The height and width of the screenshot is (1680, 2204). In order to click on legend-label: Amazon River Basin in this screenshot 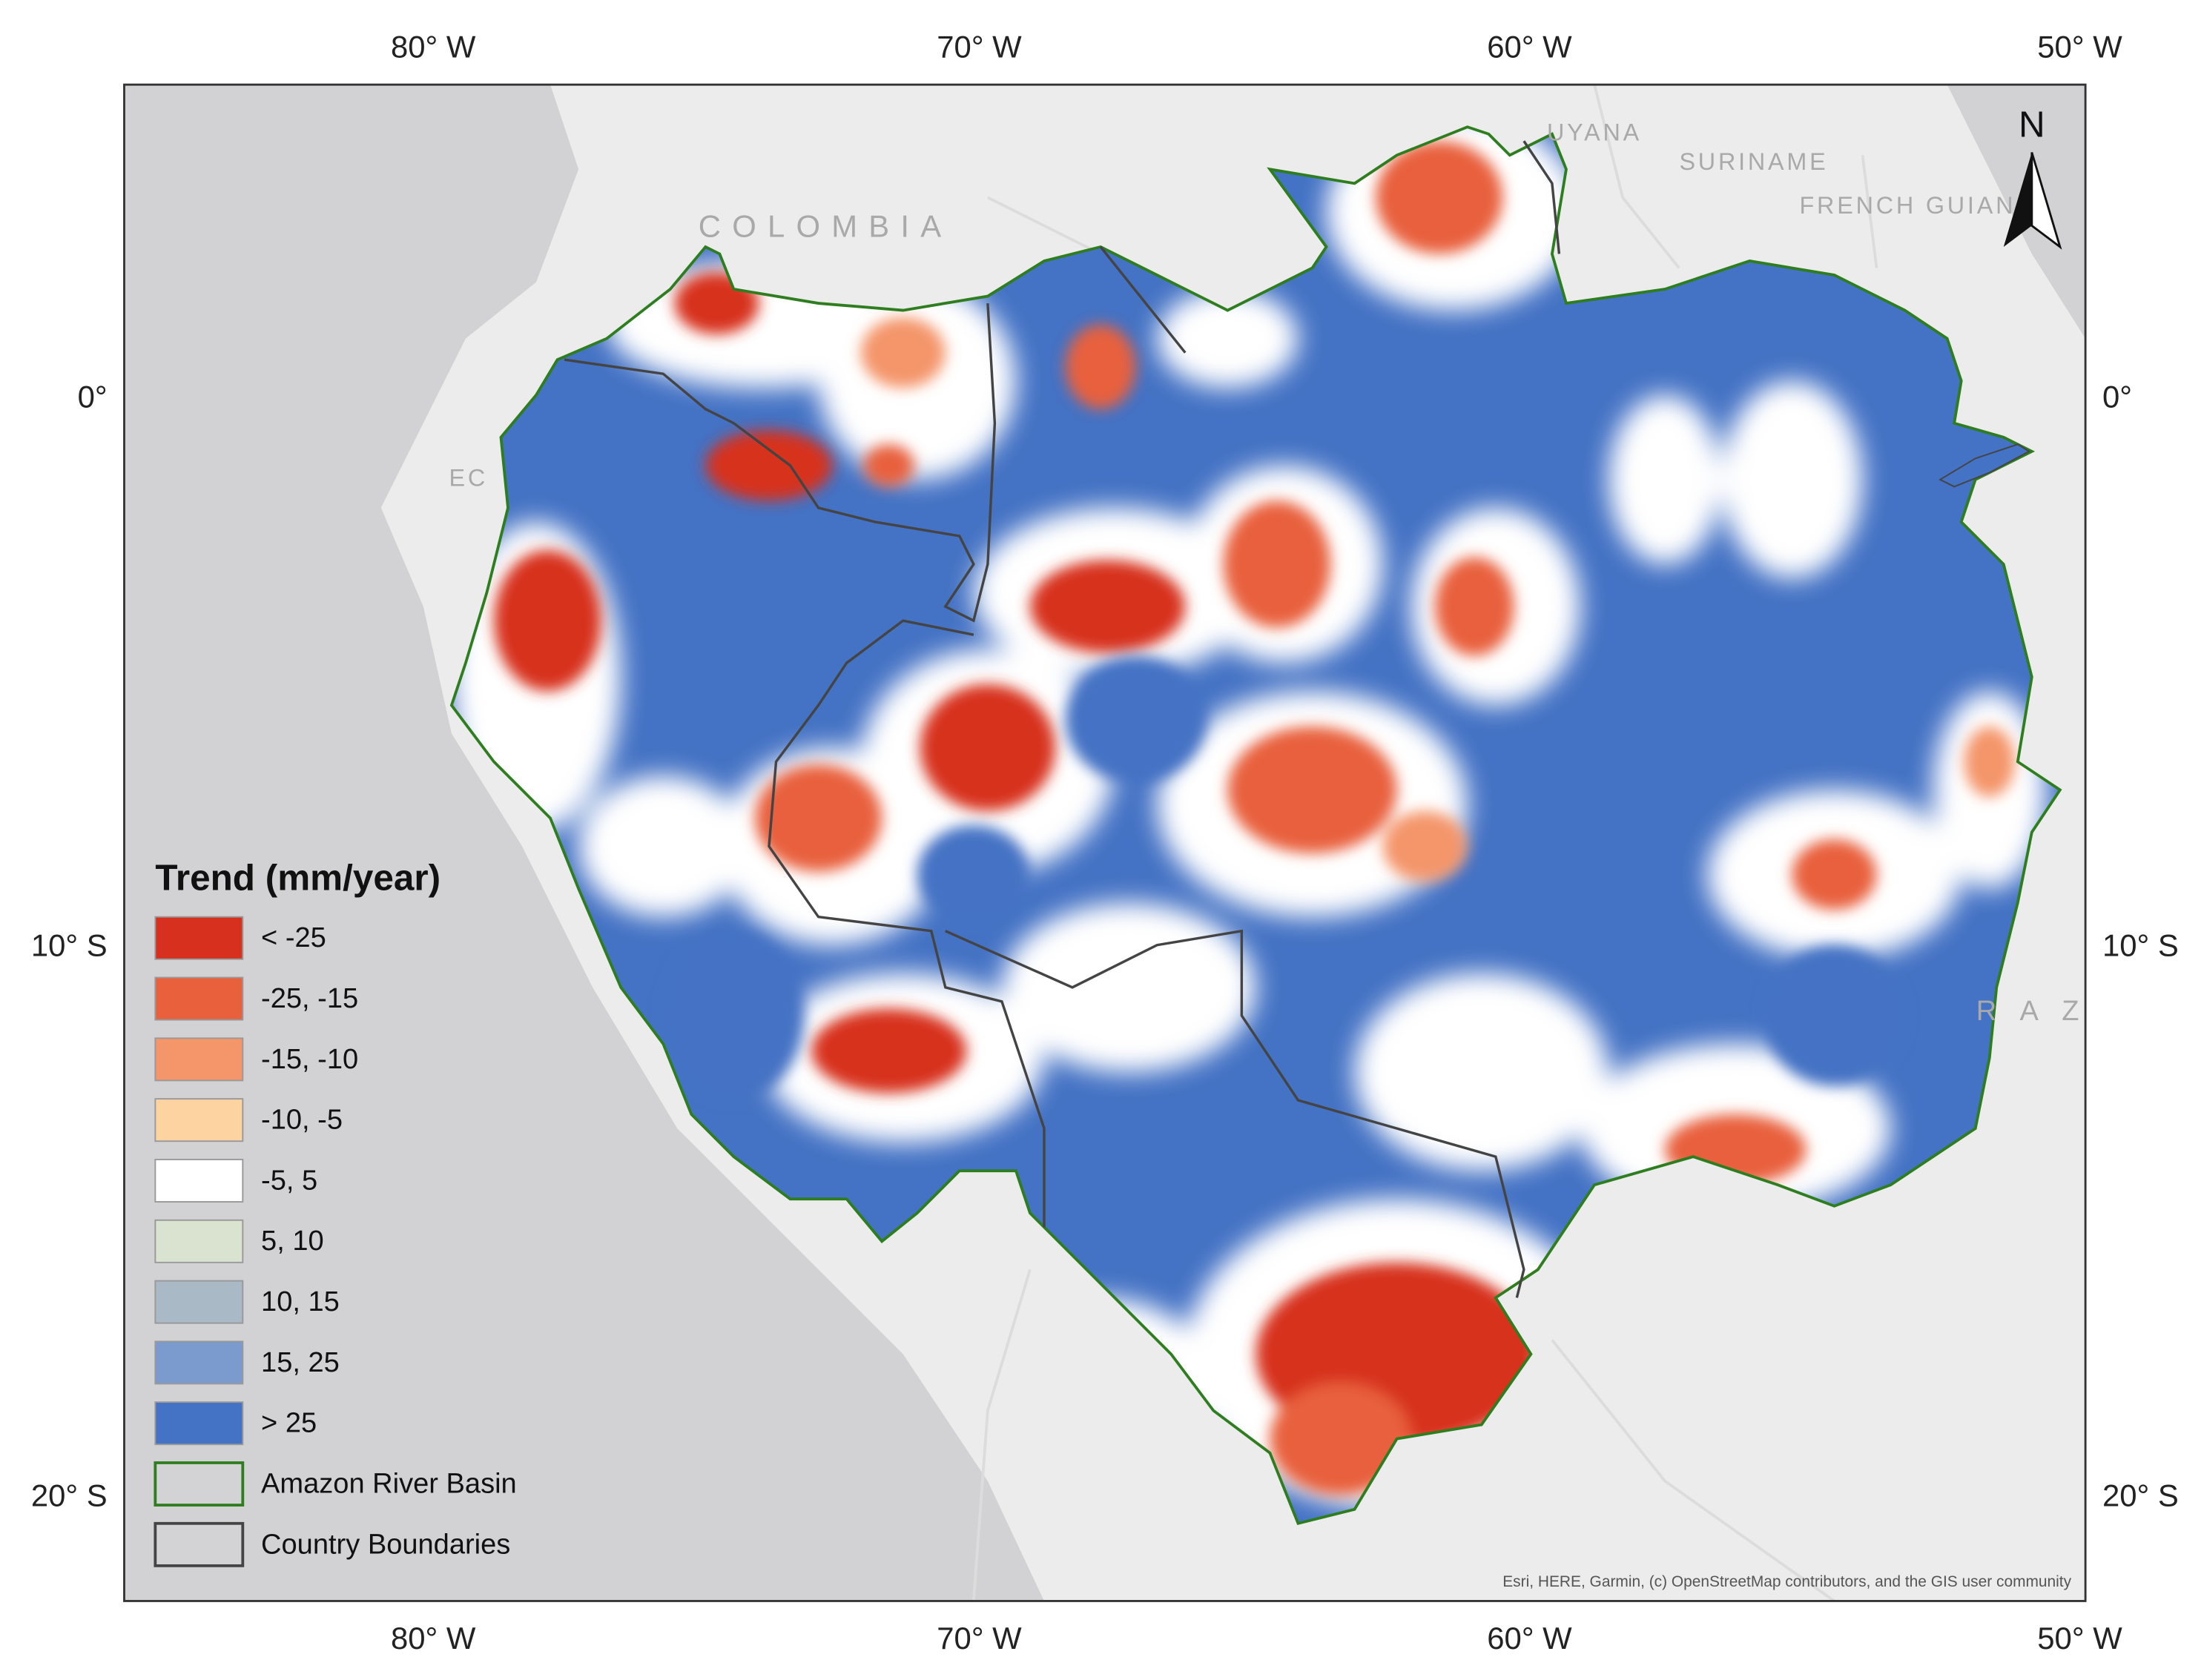, I will do `click(389, 1483)`.